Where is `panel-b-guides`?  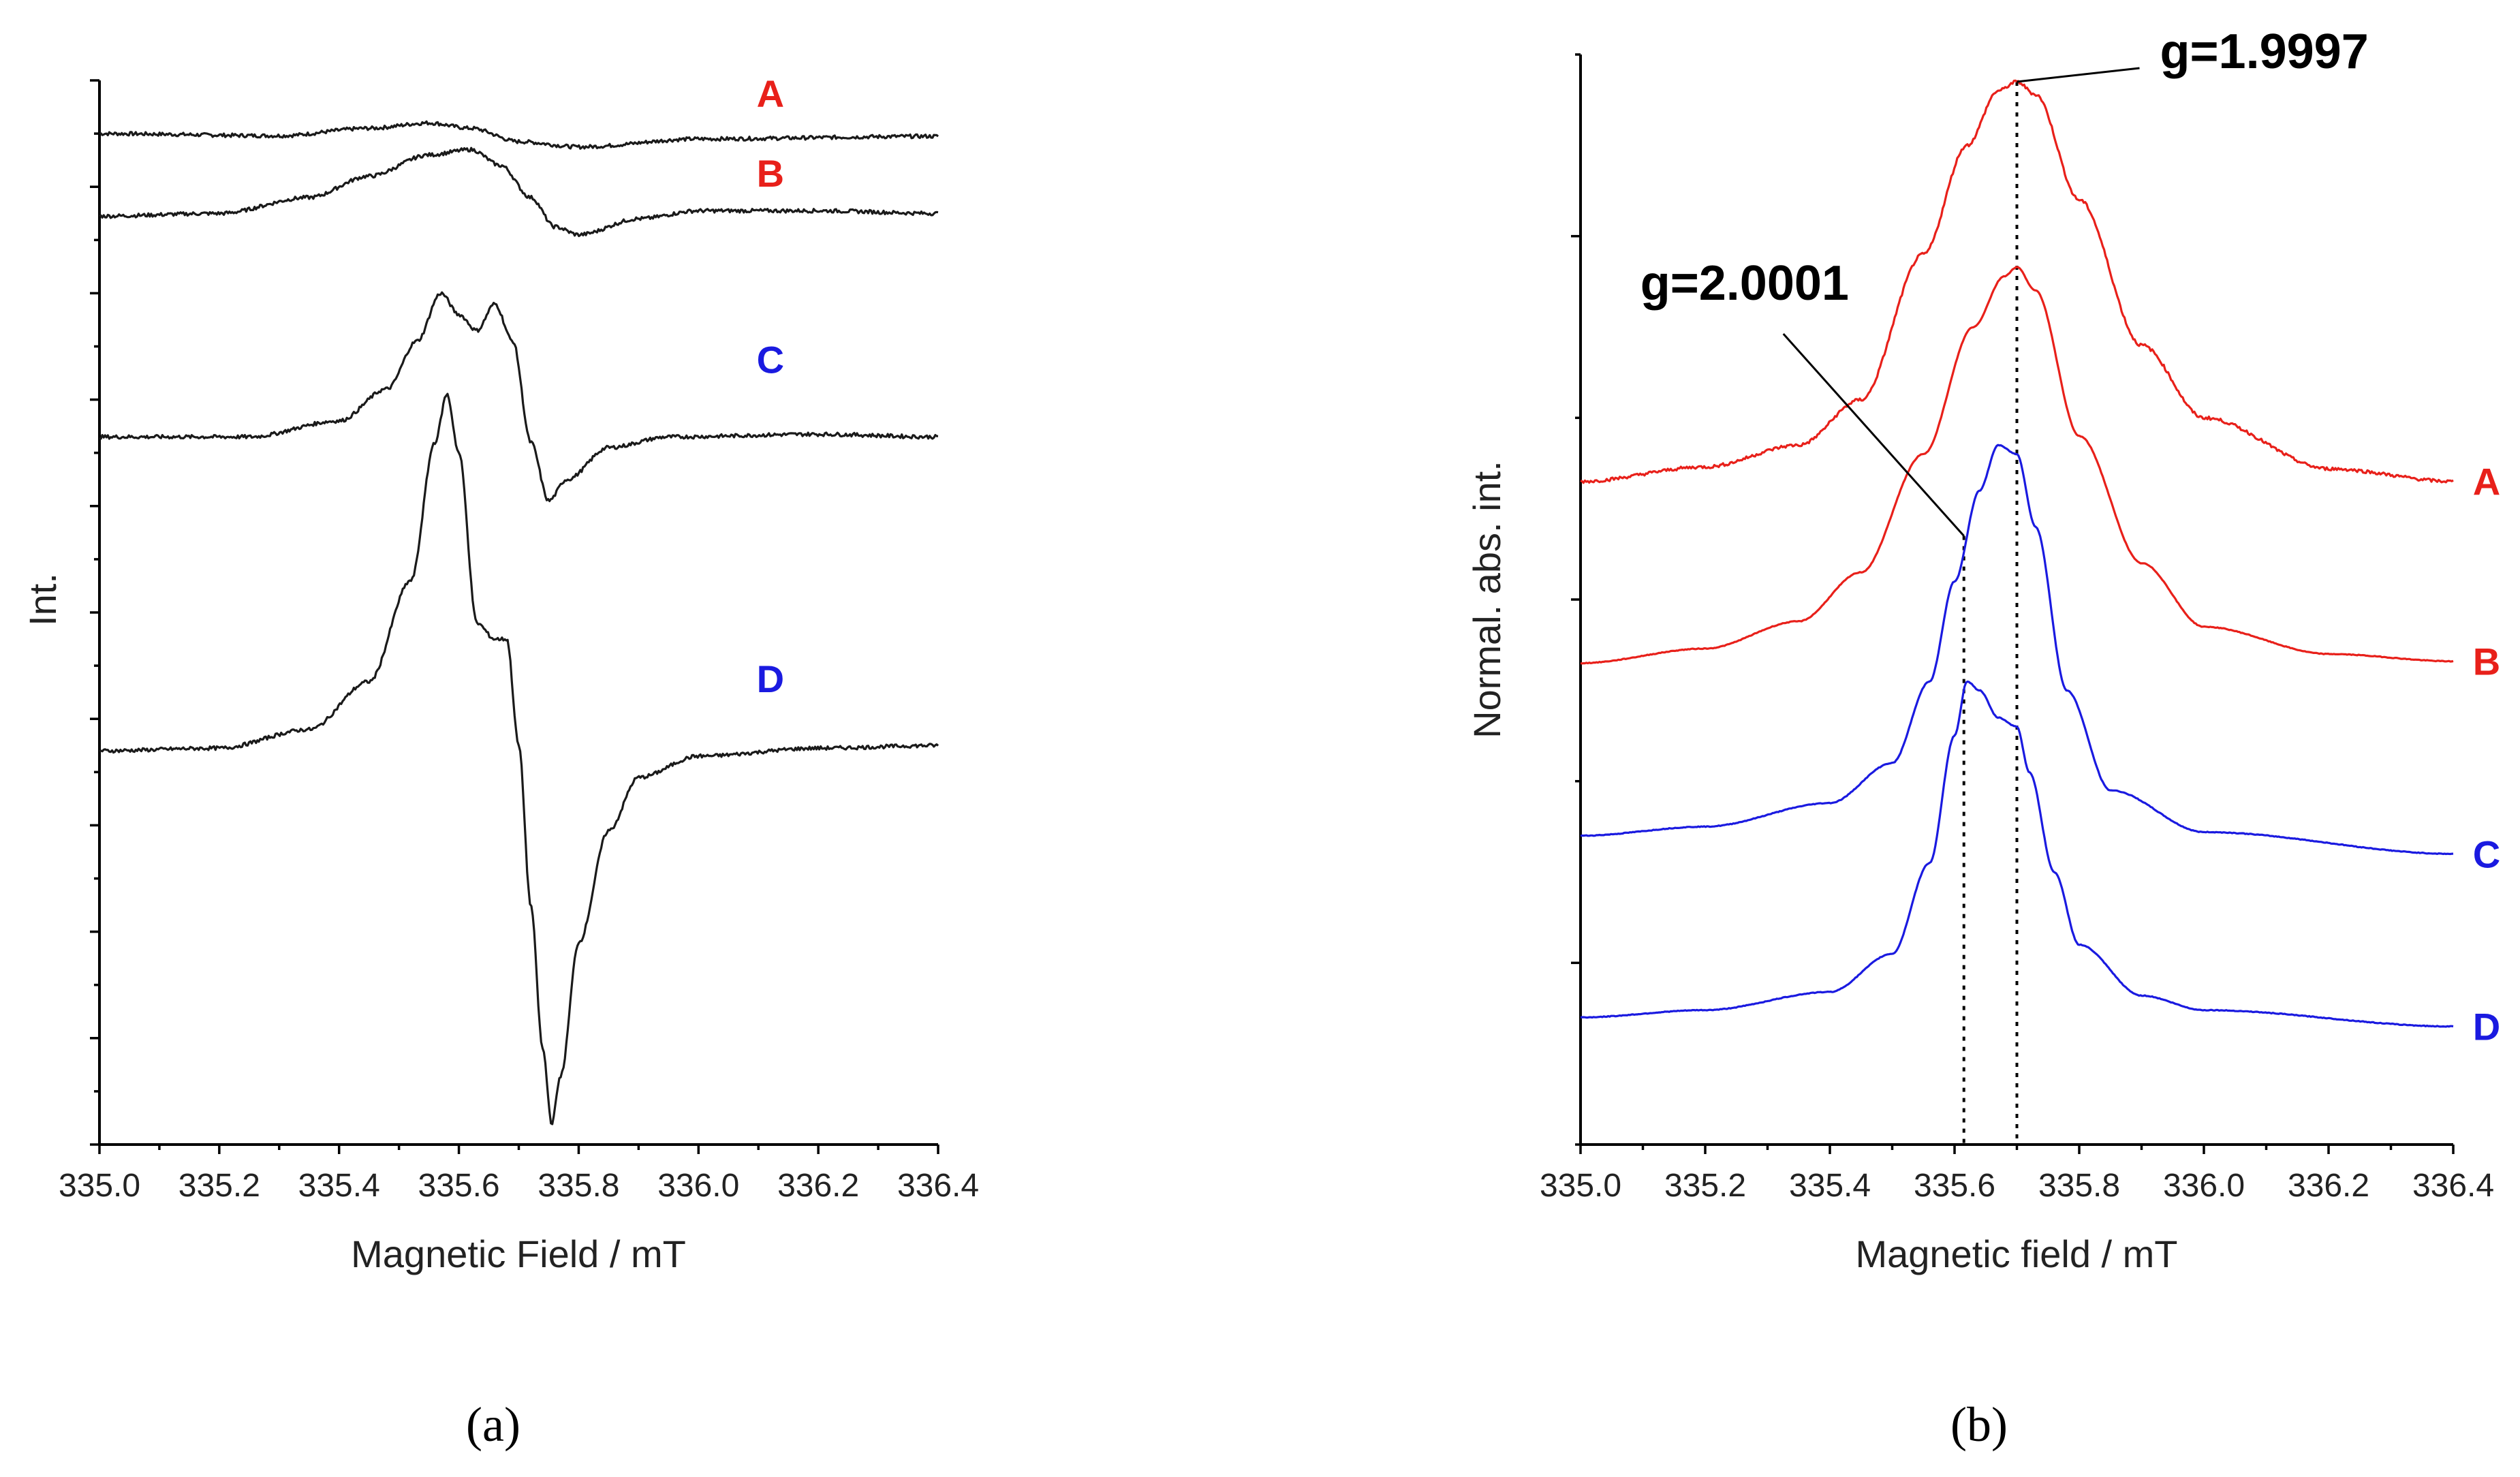 panel-b-guides is located at coordinates (1990, 613).